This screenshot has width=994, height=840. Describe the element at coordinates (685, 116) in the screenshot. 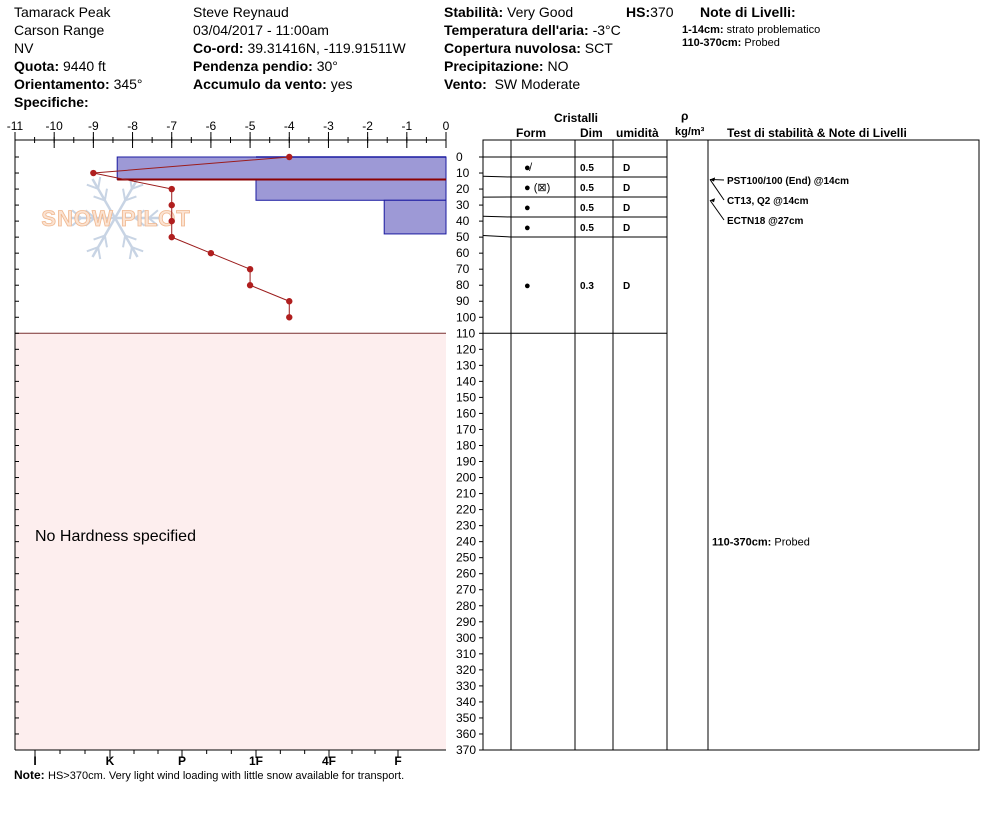

I see `density-symbol: ρ` at that location.